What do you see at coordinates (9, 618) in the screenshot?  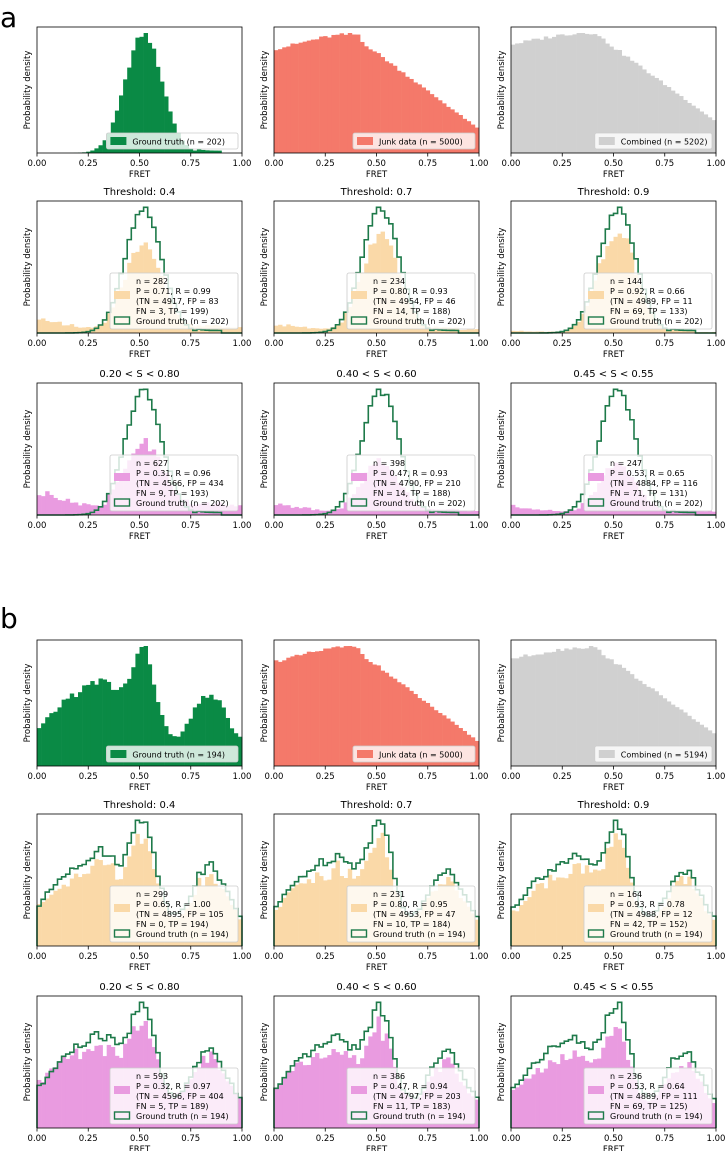 I see `panel-label-b: b` at bounding box center [9, 618].